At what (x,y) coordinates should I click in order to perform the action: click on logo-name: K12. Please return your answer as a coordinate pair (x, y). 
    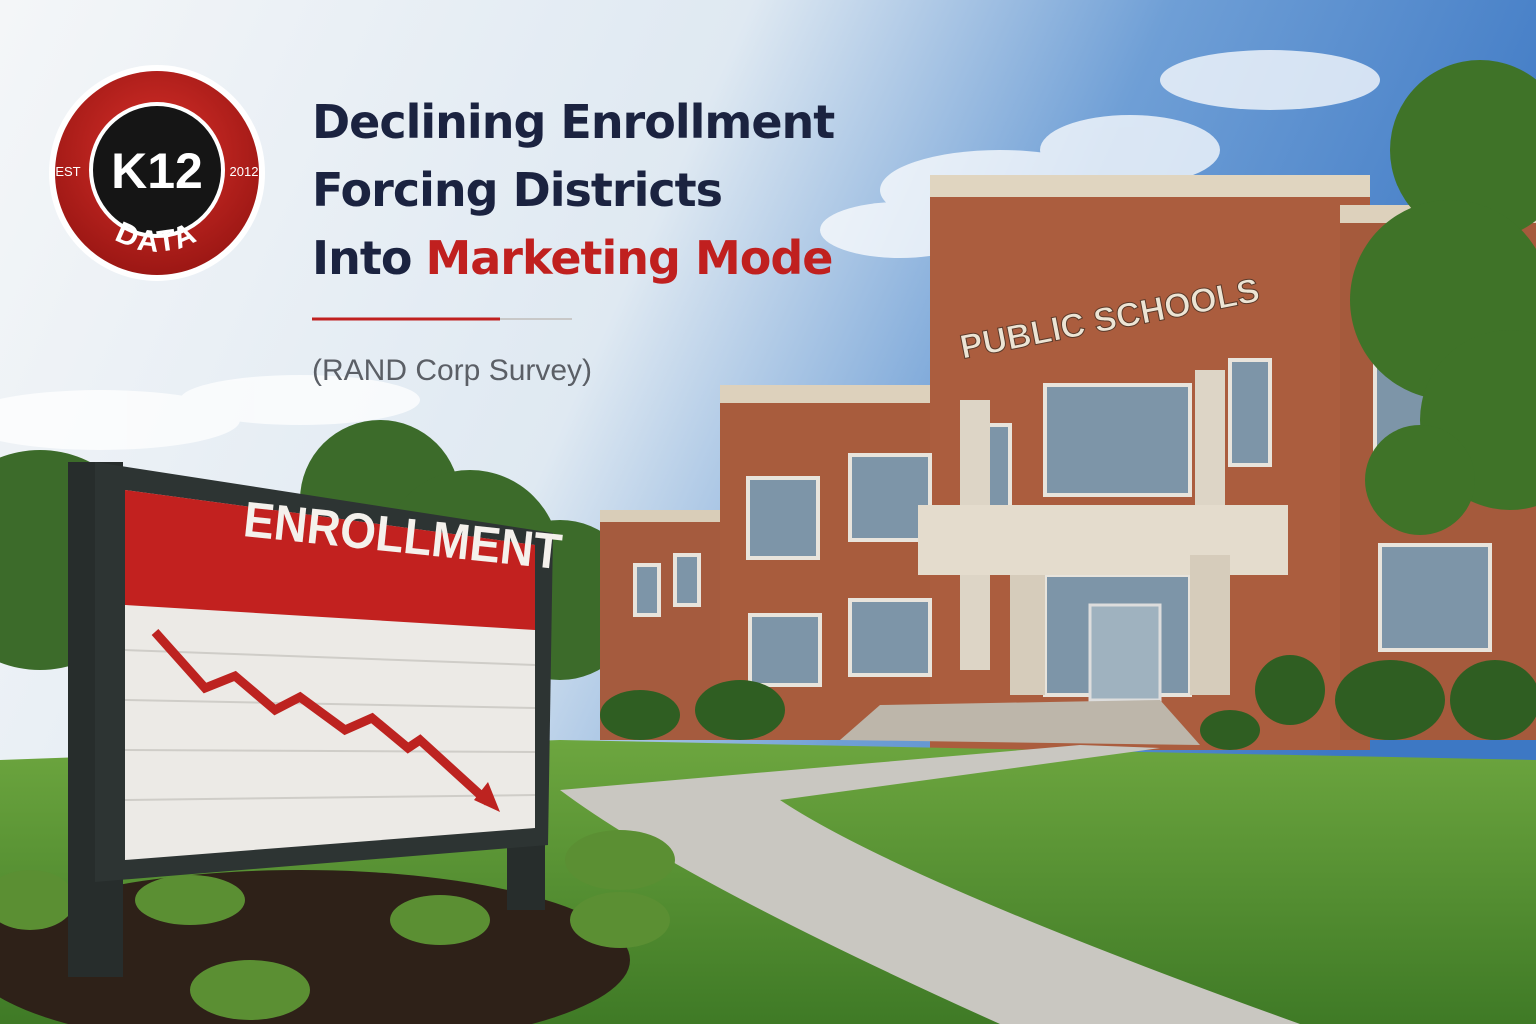
    Looking at the image, I should click on (157, 171).